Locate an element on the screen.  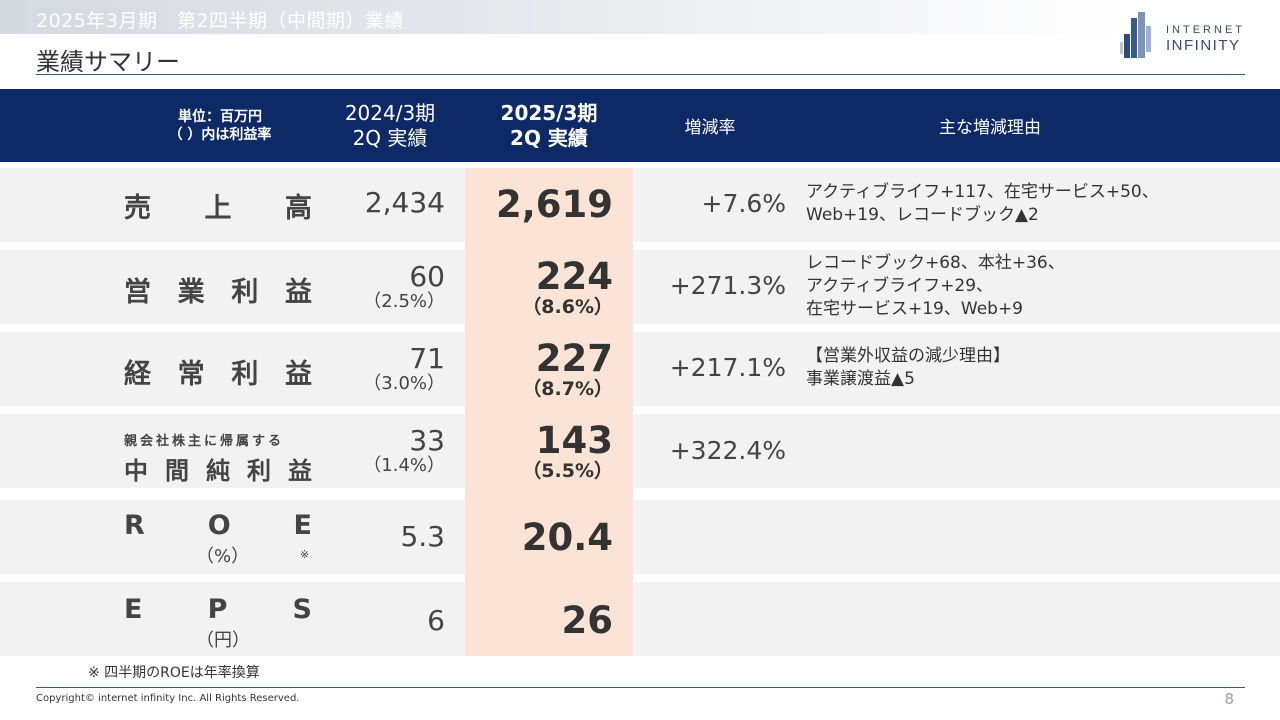
rate-net-income: +322.4% is located at coordinates (727, 450).